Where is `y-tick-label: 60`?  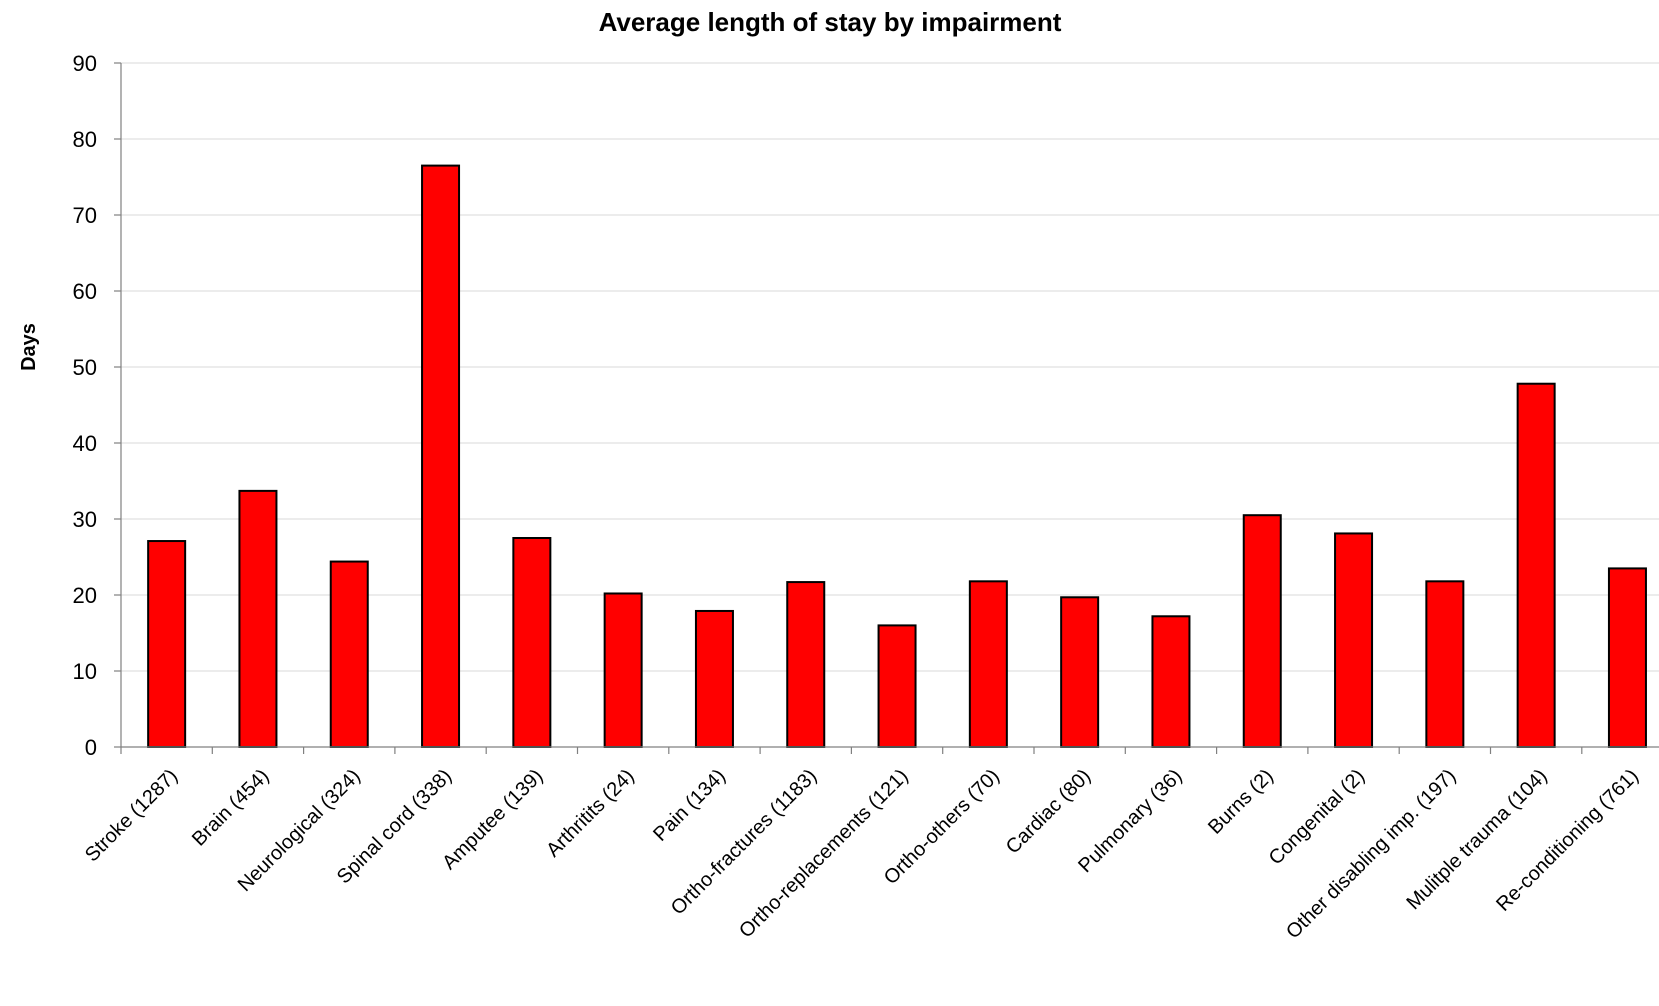
y-tick-label: 60 is located at coordinates (85, 291).